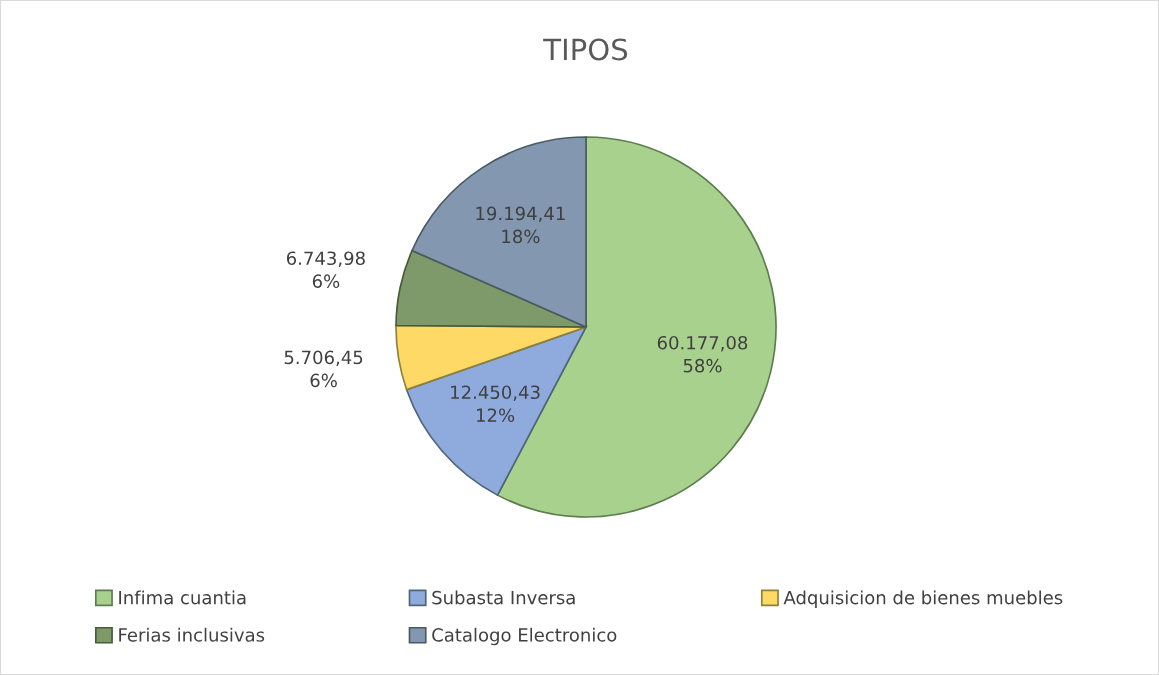  What do you see at coordinates (192, 634) in the screenshot?
I see `legend-label: Ferias inclusivas` at bounding box center [192, 634].